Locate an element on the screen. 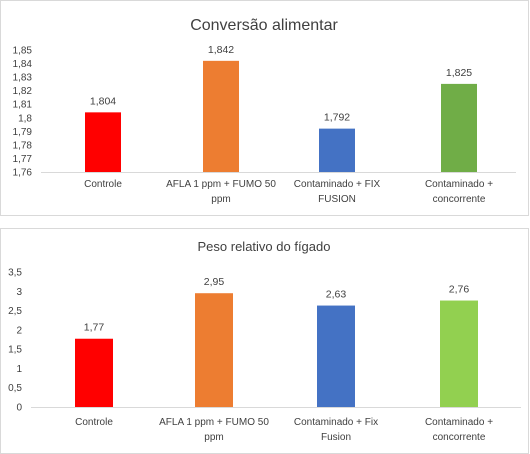  category-label: Fusion is located at coordinates (336, 437).